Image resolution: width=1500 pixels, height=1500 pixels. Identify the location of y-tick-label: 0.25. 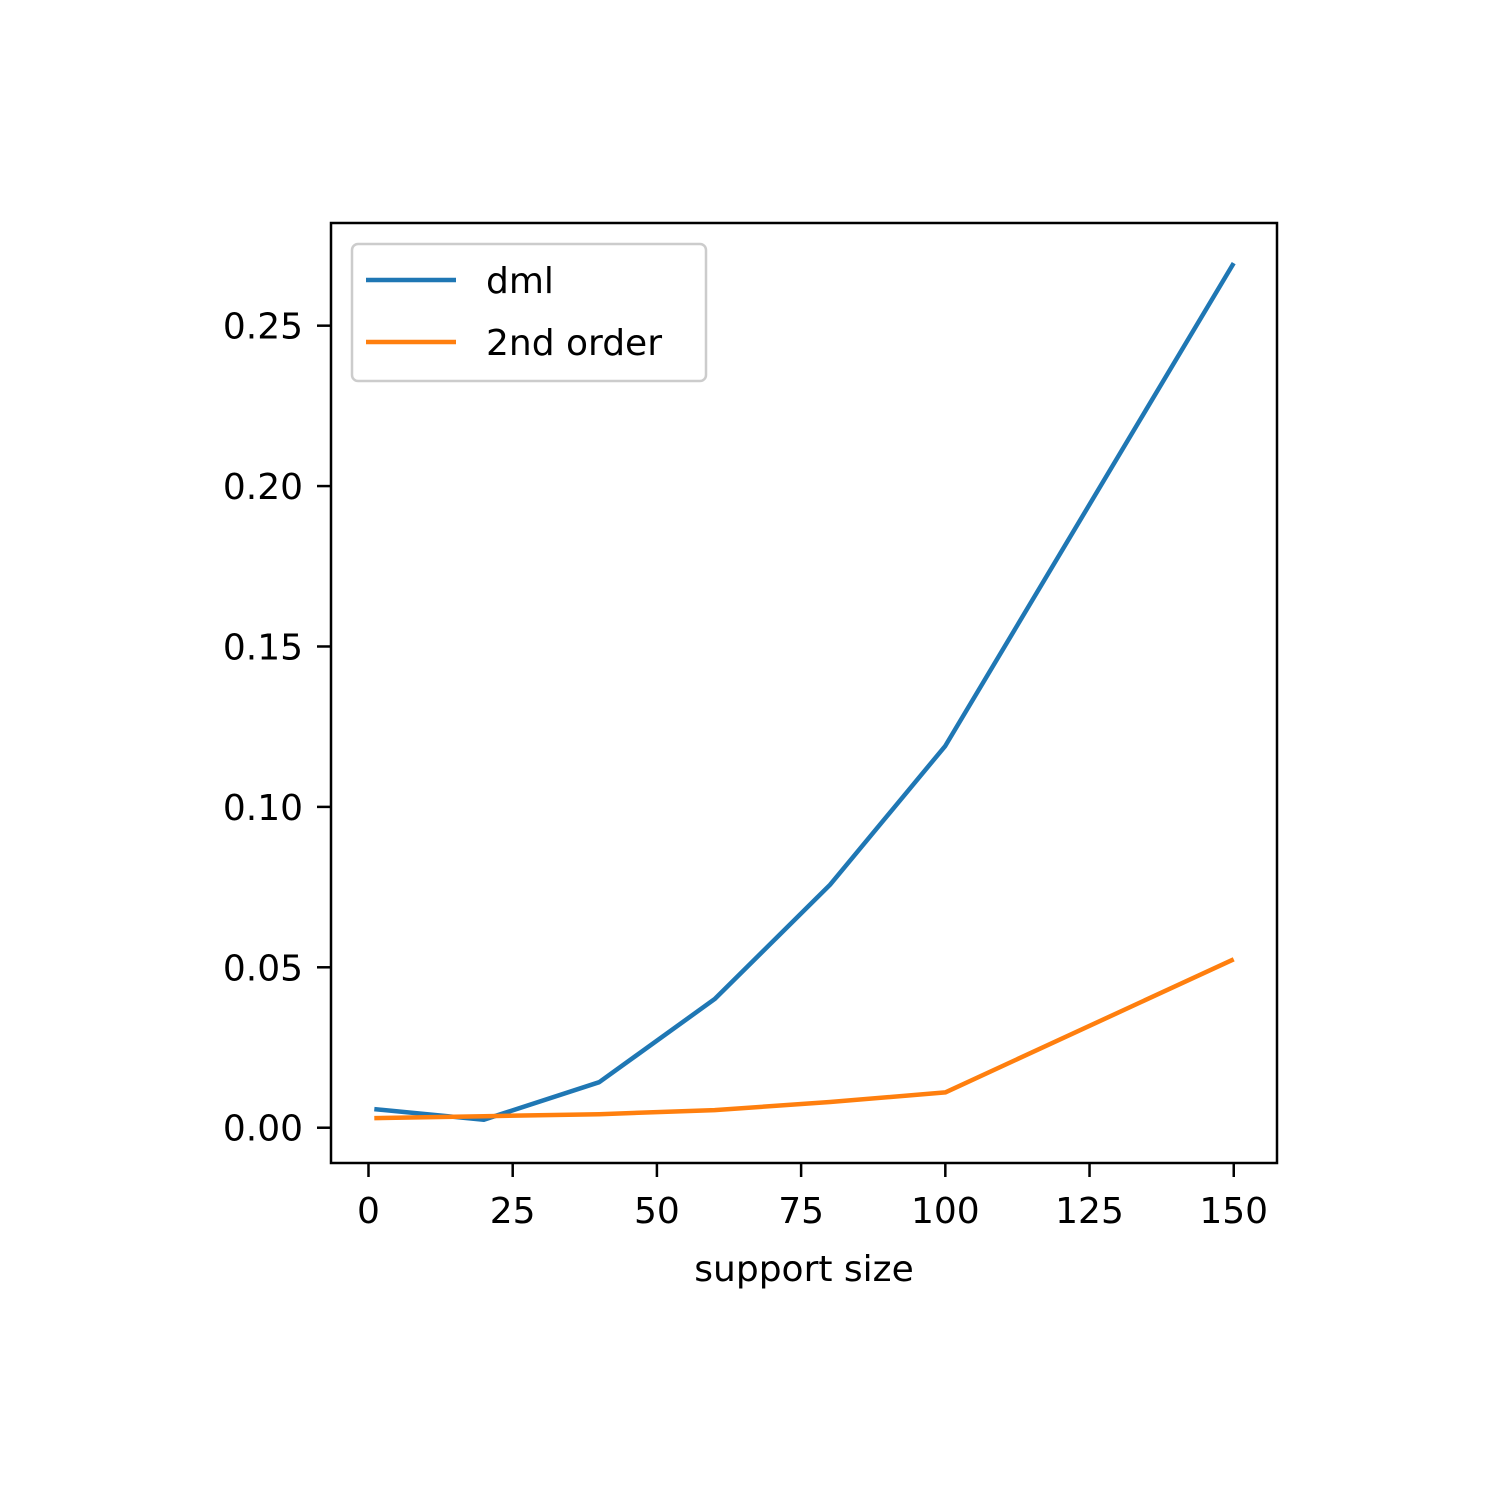
(263, 327).